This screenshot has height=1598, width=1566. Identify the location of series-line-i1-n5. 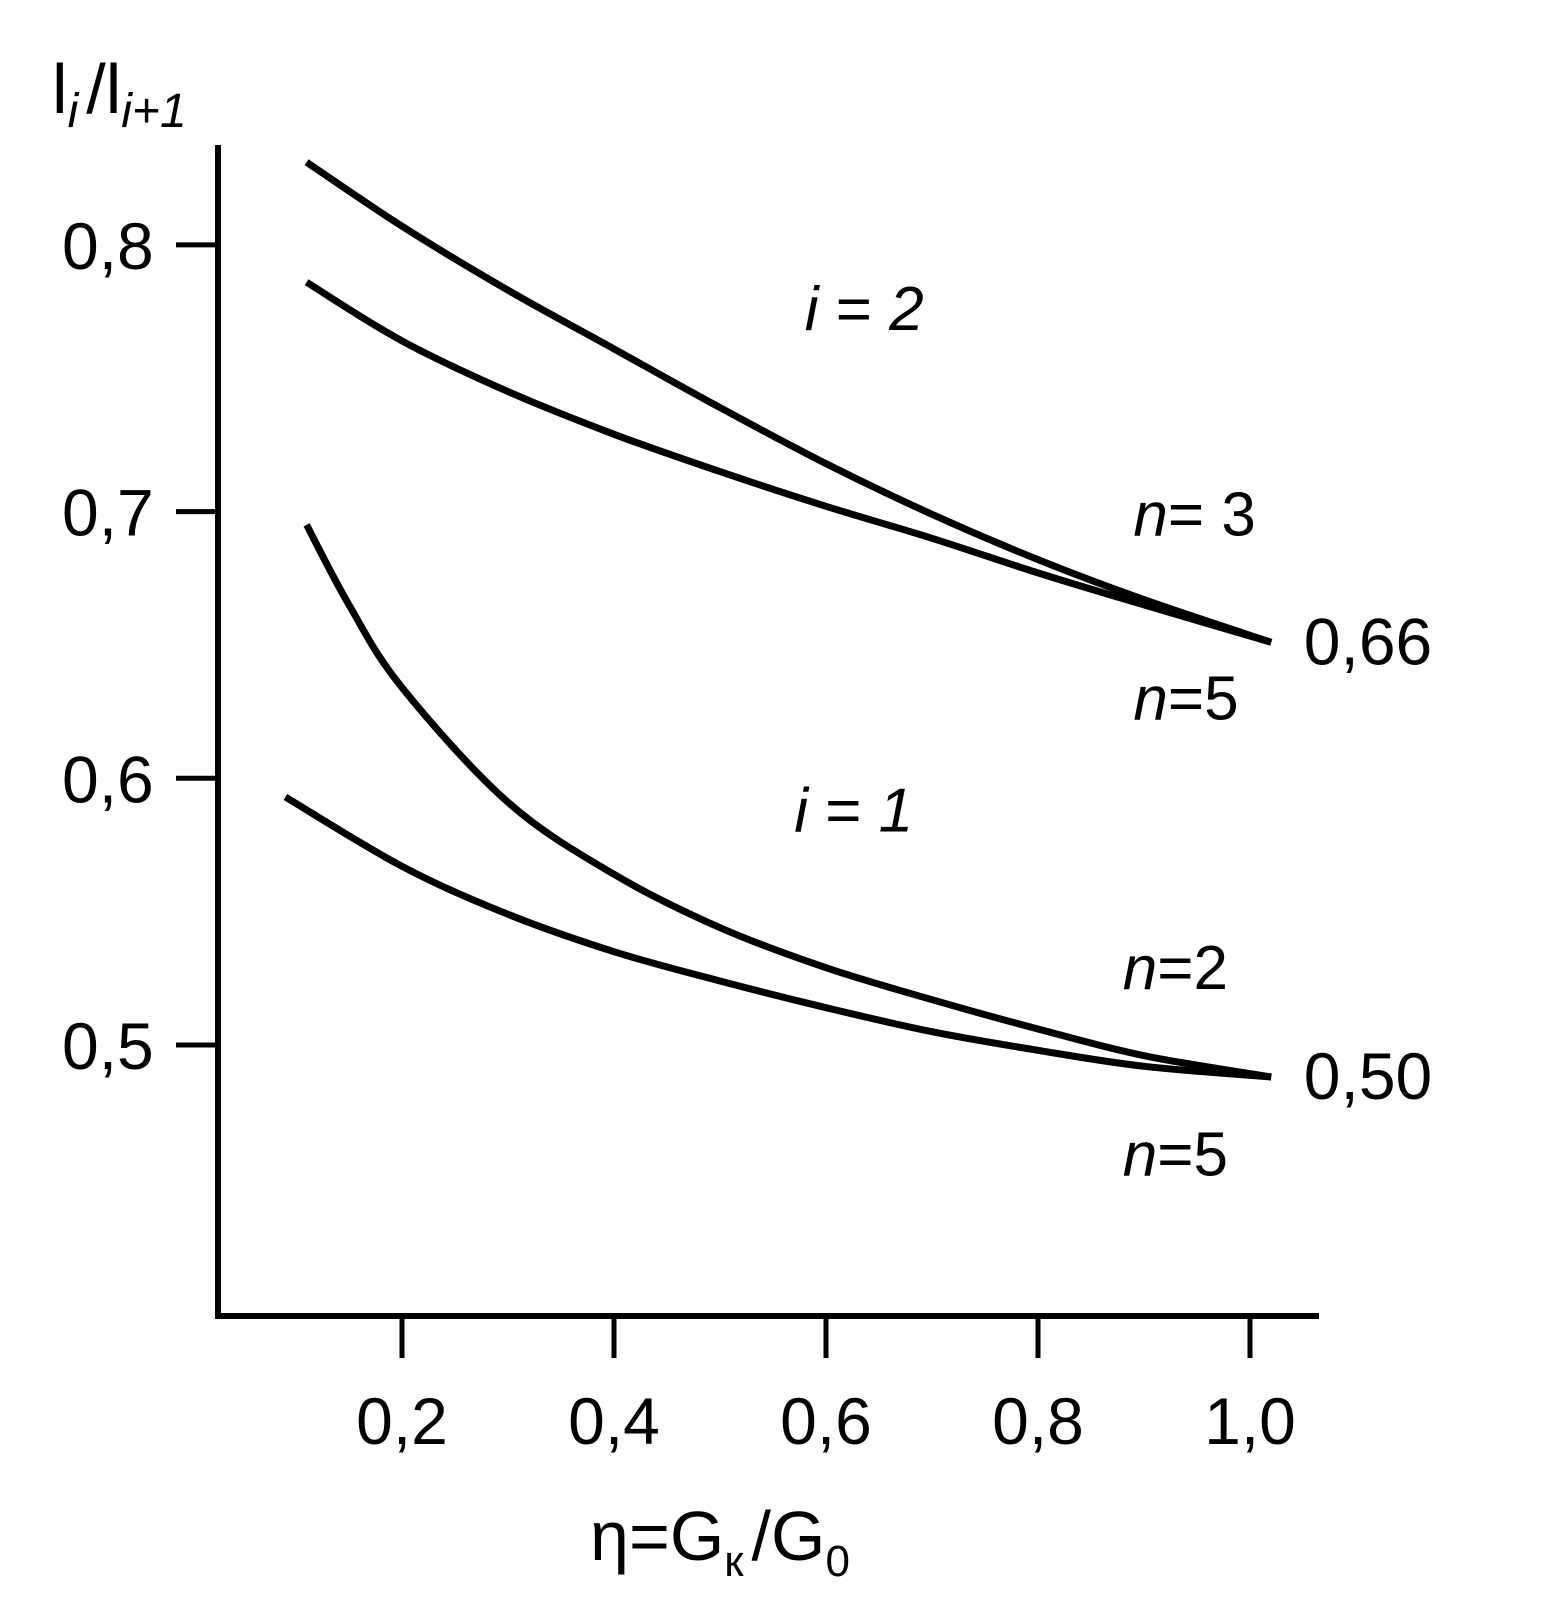
(777, 937).